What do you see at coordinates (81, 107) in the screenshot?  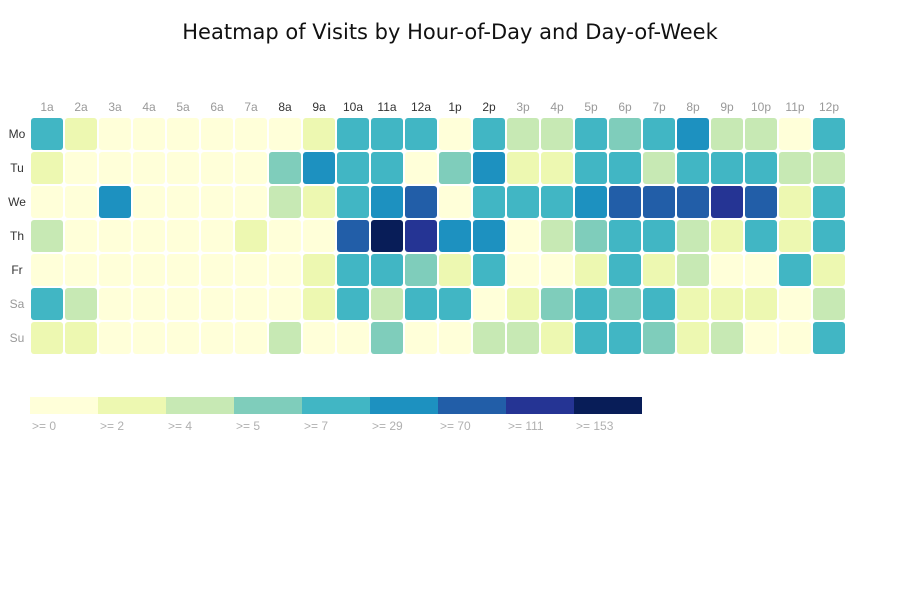 I see `x-tick-label: 2a` at bounding box center [81, 107].